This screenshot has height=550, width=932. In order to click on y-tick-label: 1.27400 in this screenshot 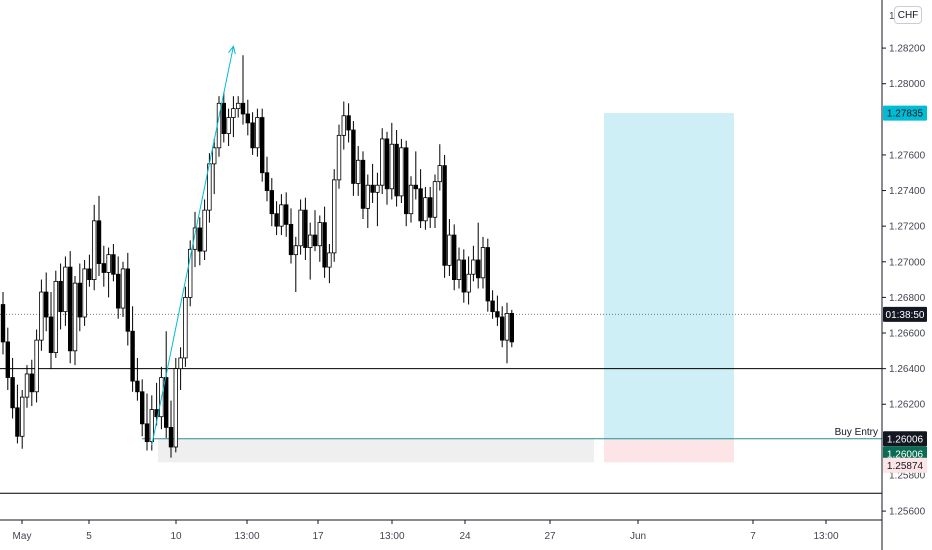, I will do `click(907, 191)`.